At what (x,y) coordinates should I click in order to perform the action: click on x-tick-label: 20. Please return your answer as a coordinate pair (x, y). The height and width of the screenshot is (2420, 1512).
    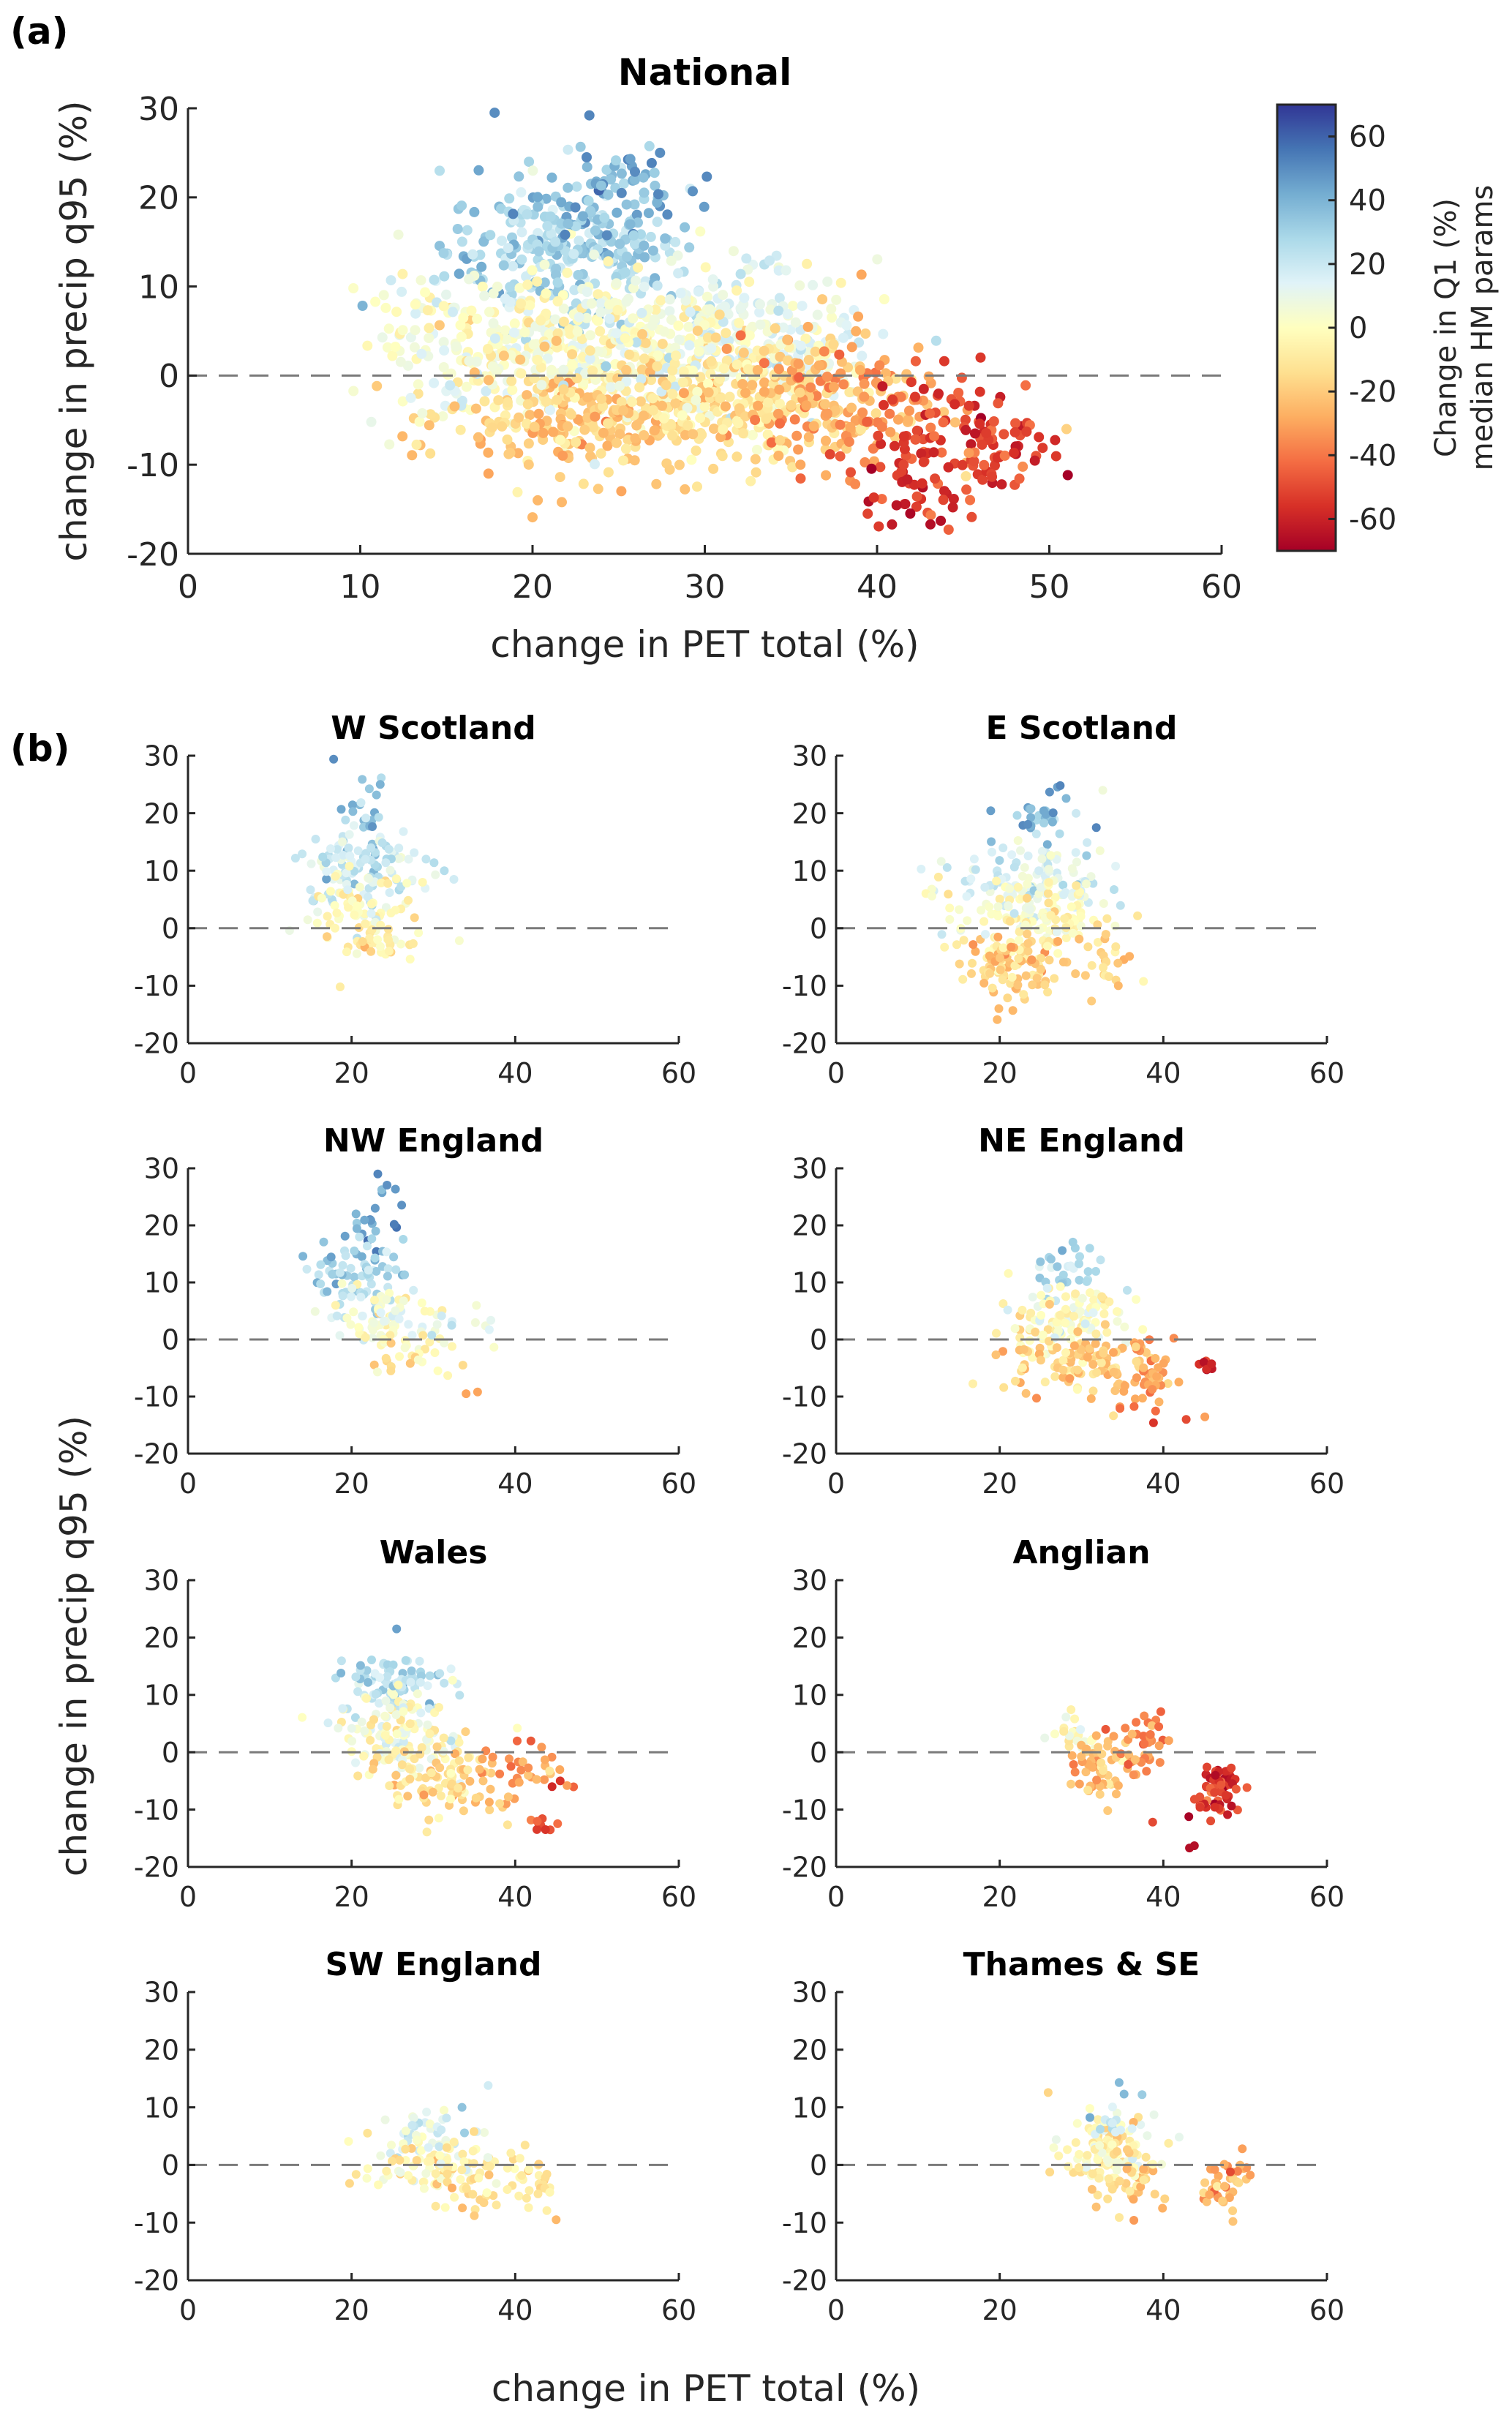
    Looking at the image, I should click on (352, 1073).